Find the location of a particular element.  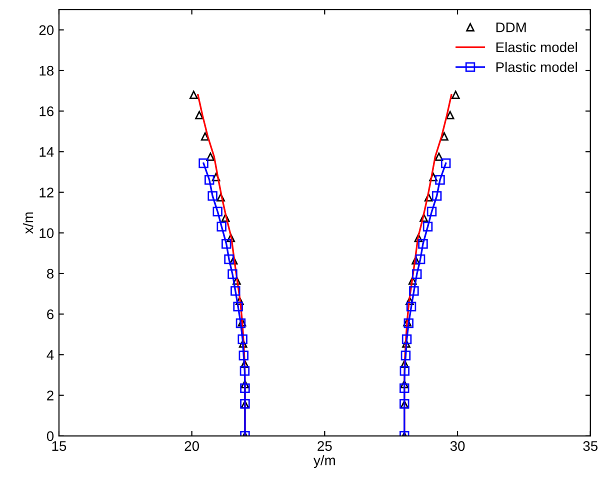

y-tick-label: 12 is located at coordinates (47, 193).